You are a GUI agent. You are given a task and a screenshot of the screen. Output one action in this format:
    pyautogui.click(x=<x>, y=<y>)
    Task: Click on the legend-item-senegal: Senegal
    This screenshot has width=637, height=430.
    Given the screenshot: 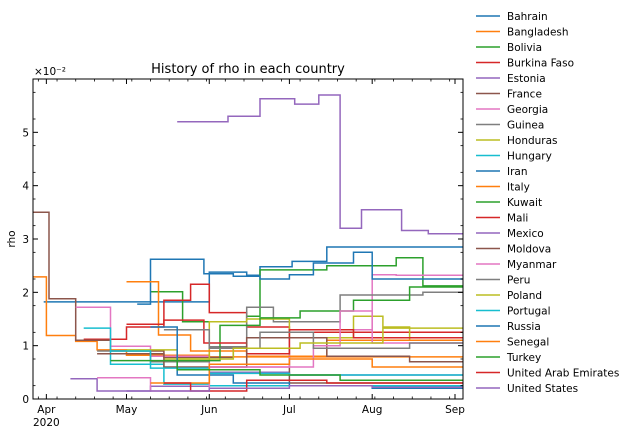 What is the action you would take?
    pyautogui.click(x=512, y=343)
    